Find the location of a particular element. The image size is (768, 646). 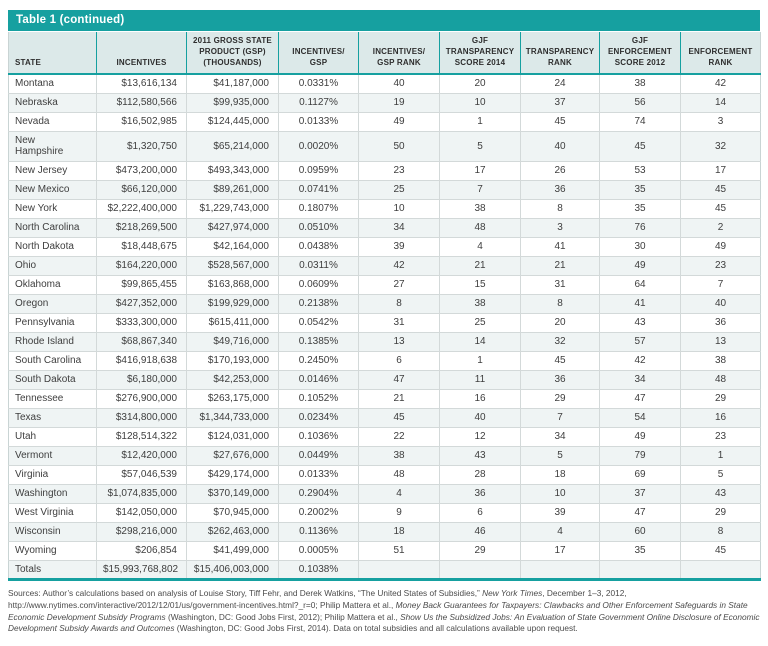

table-cell: 7 is located at coordinates (560, 417).